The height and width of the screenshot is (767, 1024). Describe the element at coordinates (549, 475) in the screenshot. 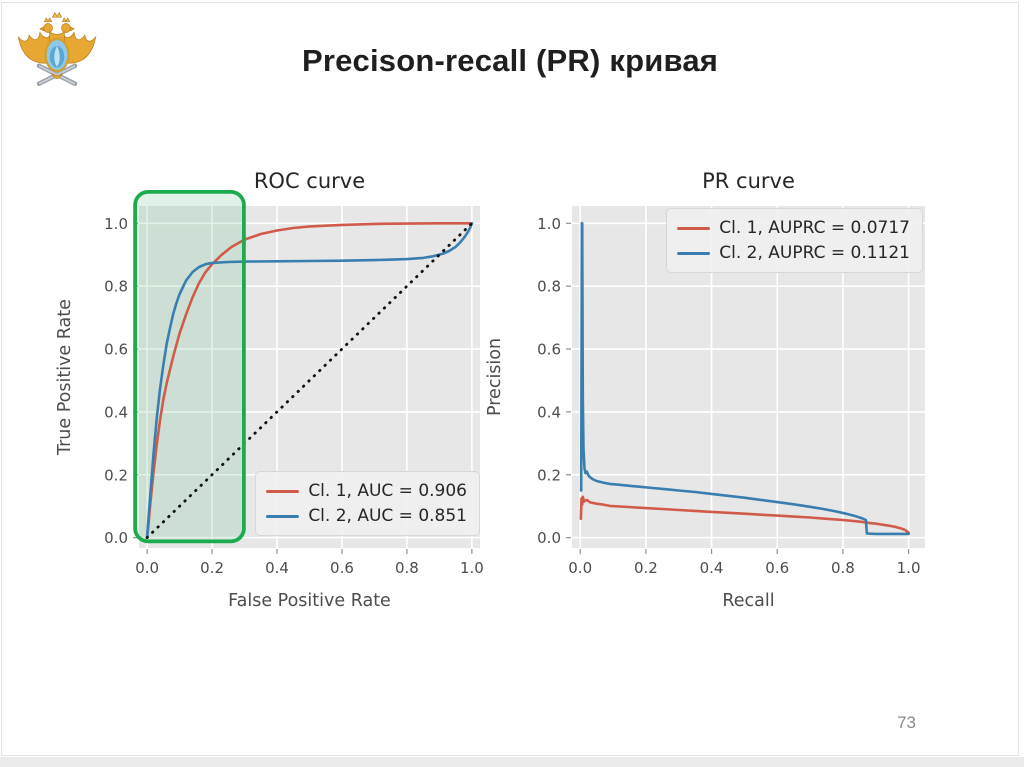

I see `pr-y-tick-label: 0.2` at that location.